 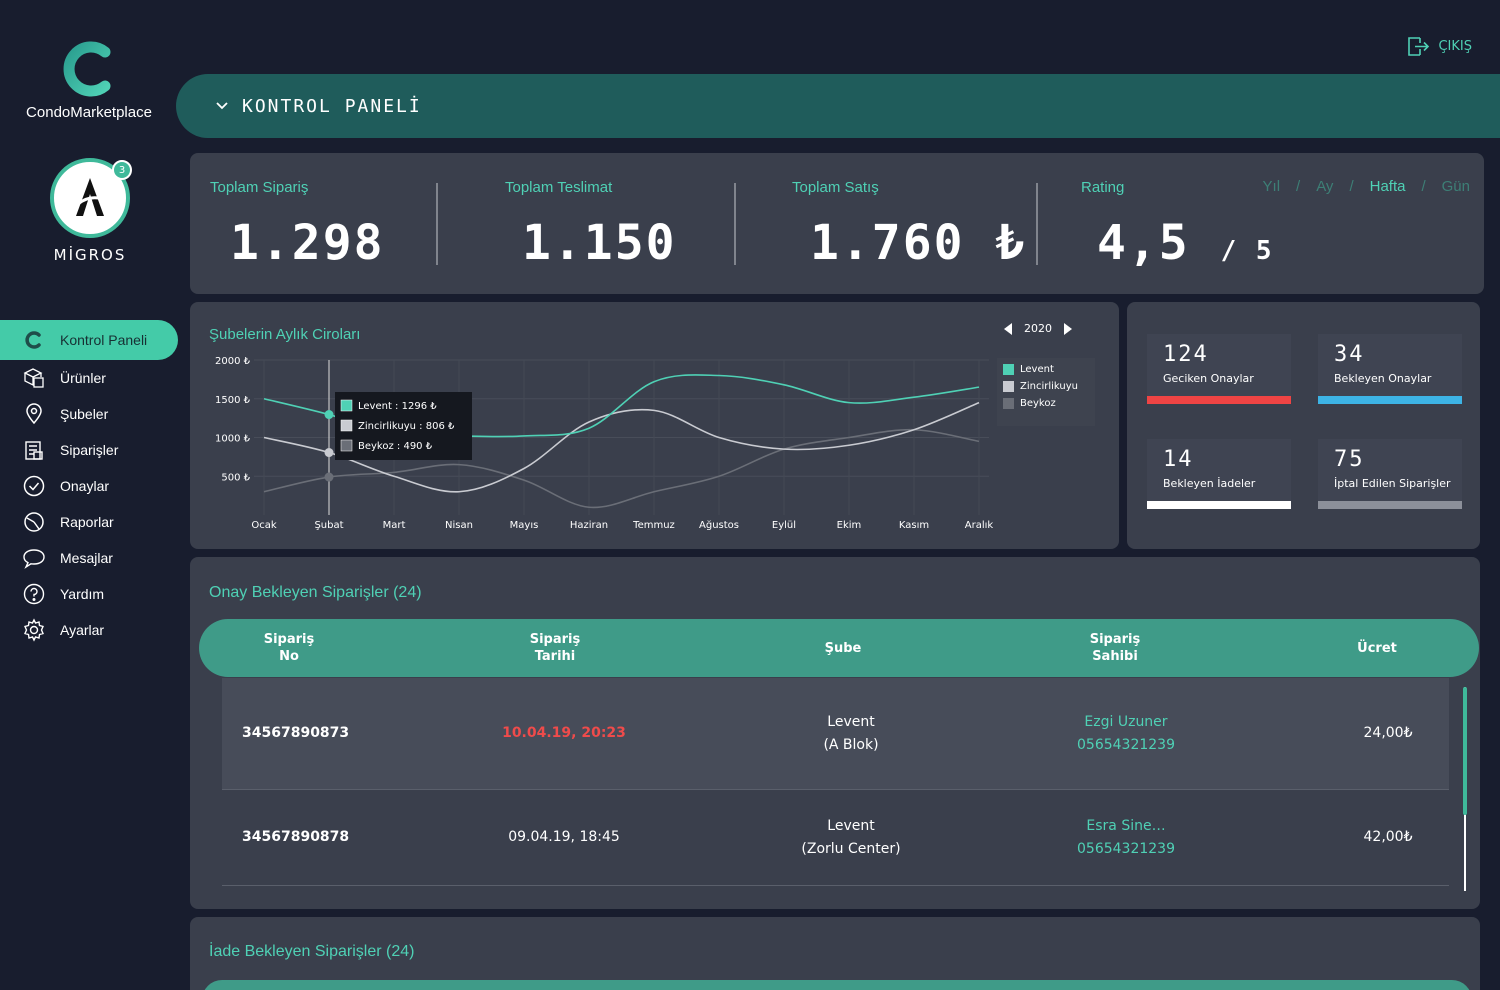 What do you see at coordinates (1349, 459) in the screenshot?
I see `status-value: 75` at bounding box center [1349, 459].